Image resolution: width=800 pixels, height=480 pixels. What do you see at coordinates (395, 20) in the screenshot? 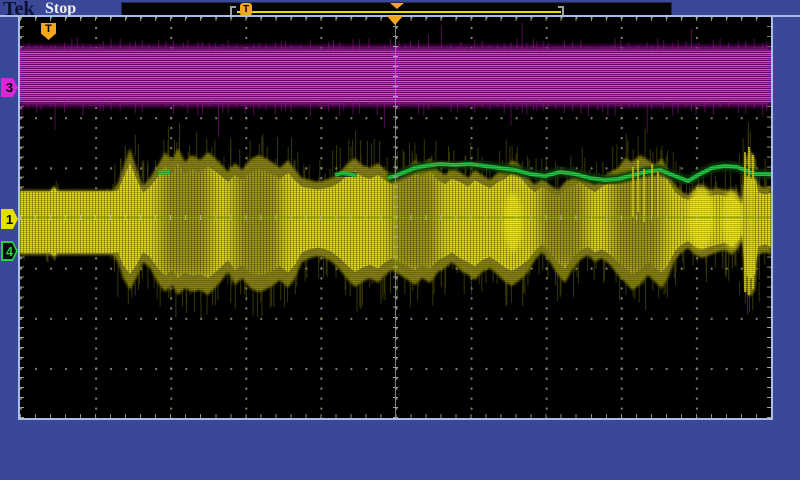
I see `trigger-position-arrow-icon` at bounding box center [395, 20].